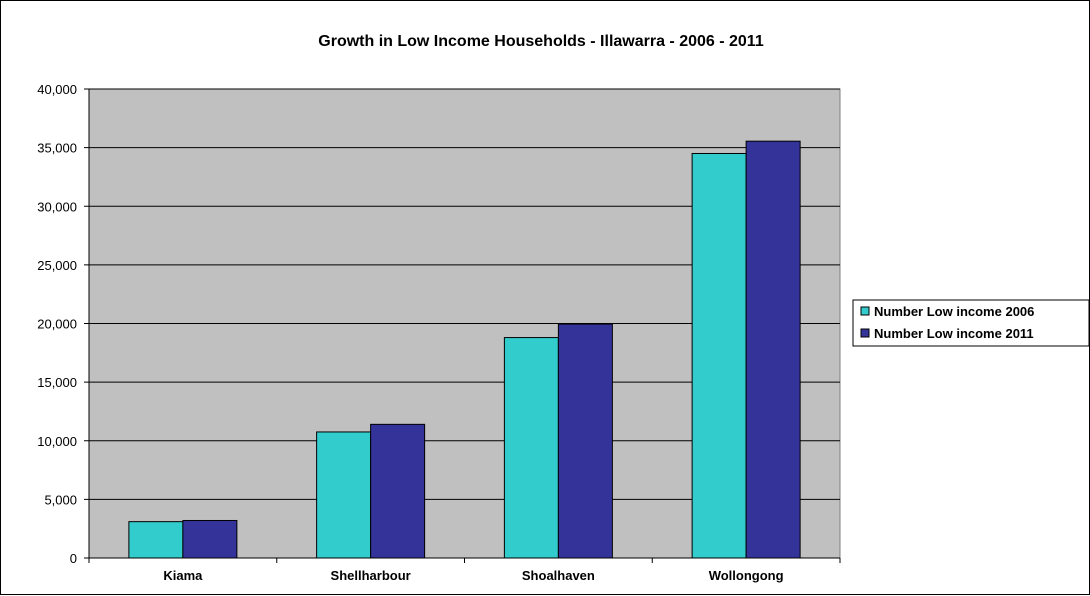 This screenshot has height=596, width=1090. Describe the element at coordinates (371, 575) in the screenshot. I see `x-tick-label: Shellharbour` at that location.